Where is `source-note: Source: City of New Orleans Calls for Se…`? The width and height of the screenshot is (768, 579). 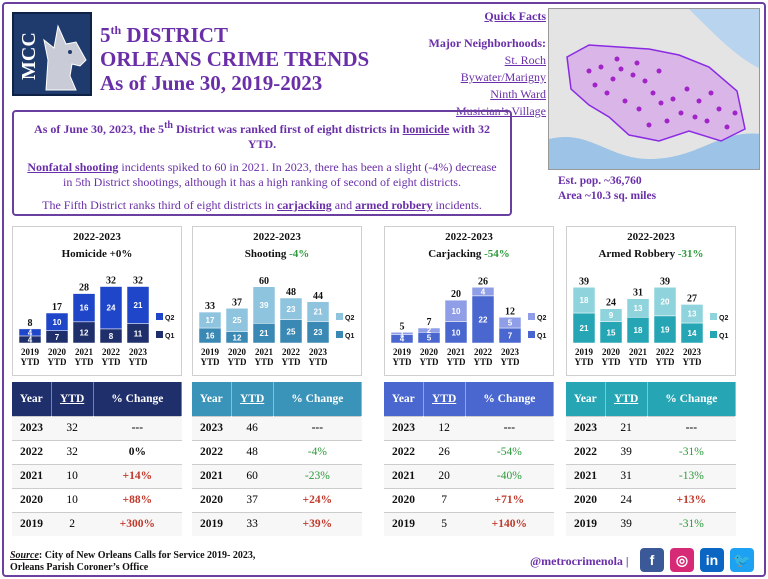 source-note: Source: City of New Orleans Calls for Se… is located at coordinates (133, 561).